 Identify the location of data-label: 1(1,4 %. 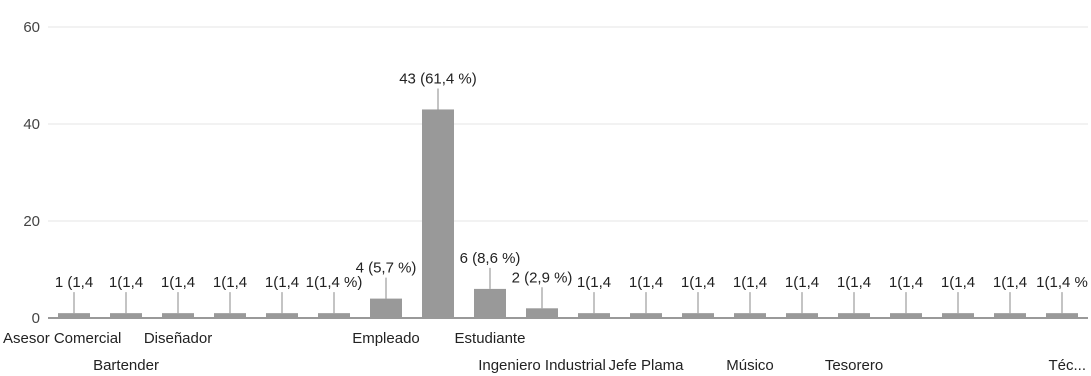
(1062, 282).